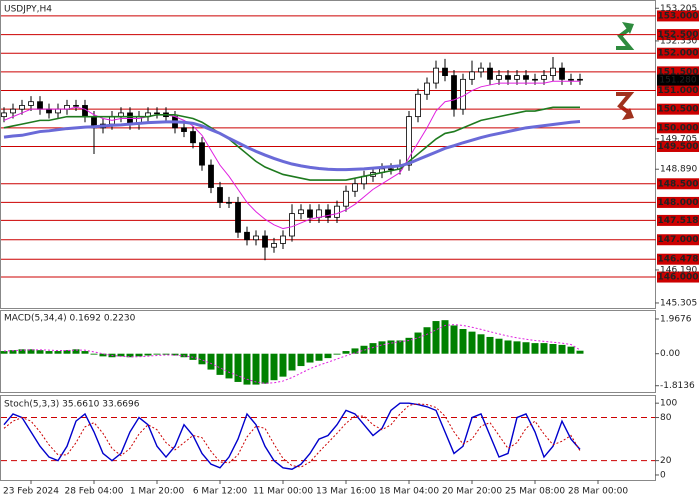 The width and height of the screenshot is (700, 500). Describe the element at coordinates (666, 461) in the screenshot. I see `y-tick-label: 20` at that location.